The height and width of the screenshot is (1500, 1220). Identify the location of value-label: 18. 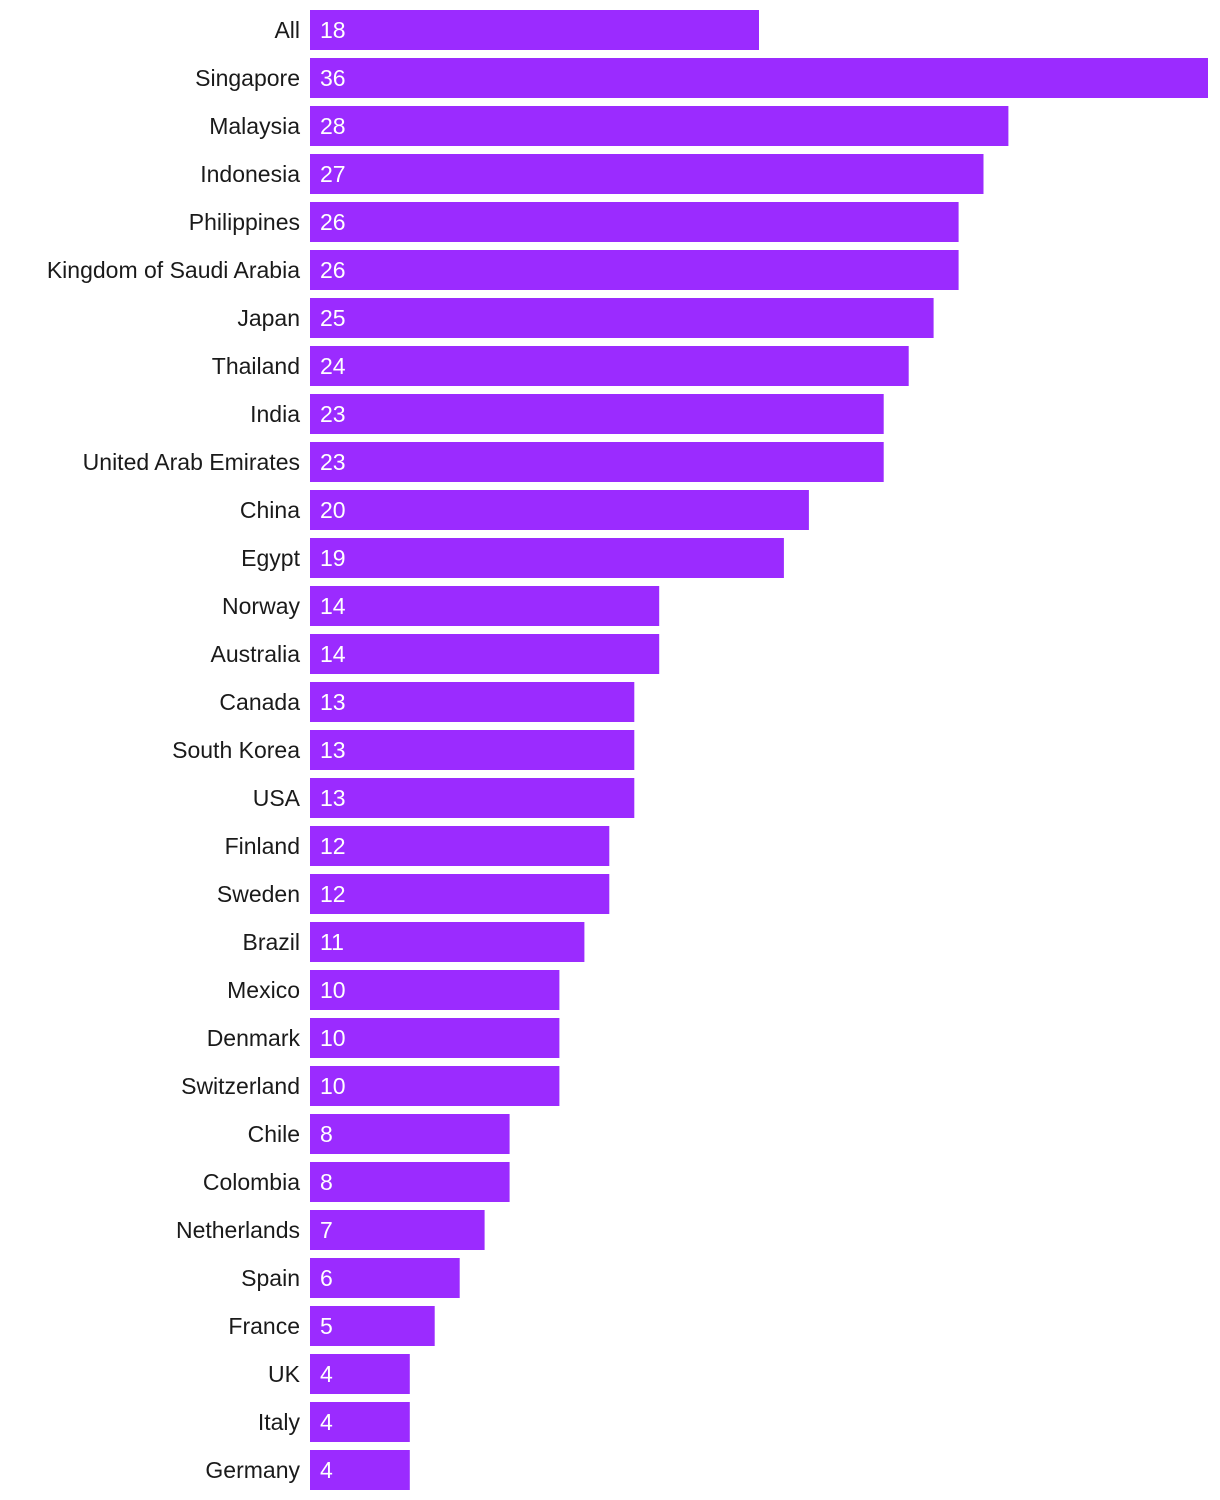
(333, 30).